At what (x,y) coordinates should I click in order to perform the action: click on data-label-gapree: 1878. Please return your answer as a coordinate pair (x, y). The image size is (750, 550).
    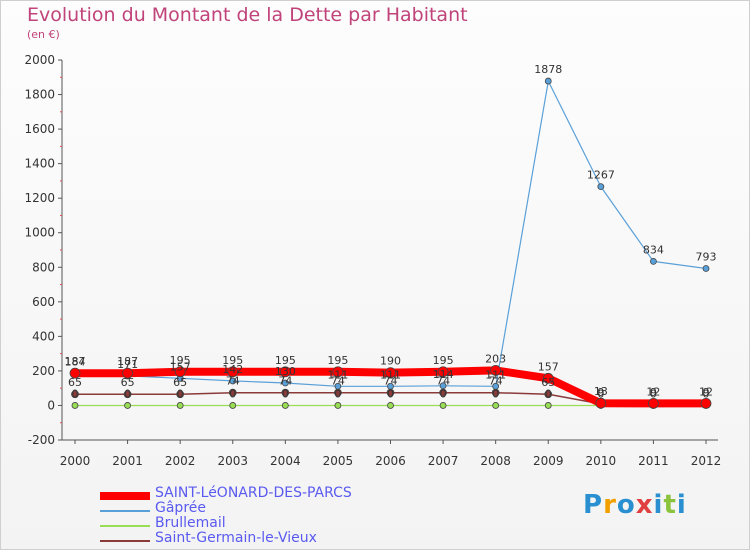
    Looking at the image, I should click on (548, 69).